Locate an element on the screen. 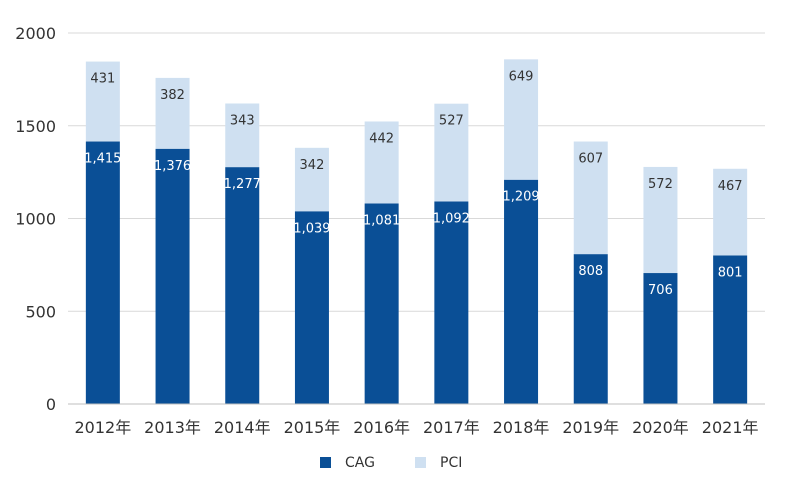 This screenshot has width=800, height=500. data-label-pci: 527 is located at coordinates (451, 121).